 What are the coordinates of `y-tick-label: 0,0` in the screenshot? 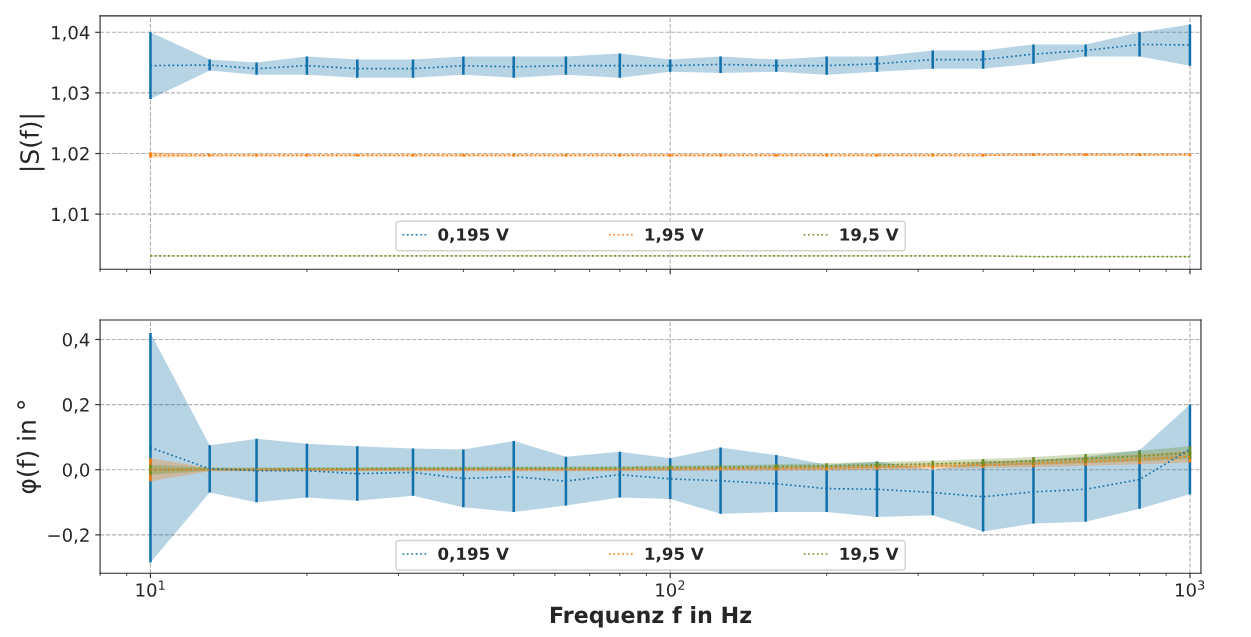 It's located at (76, 471).